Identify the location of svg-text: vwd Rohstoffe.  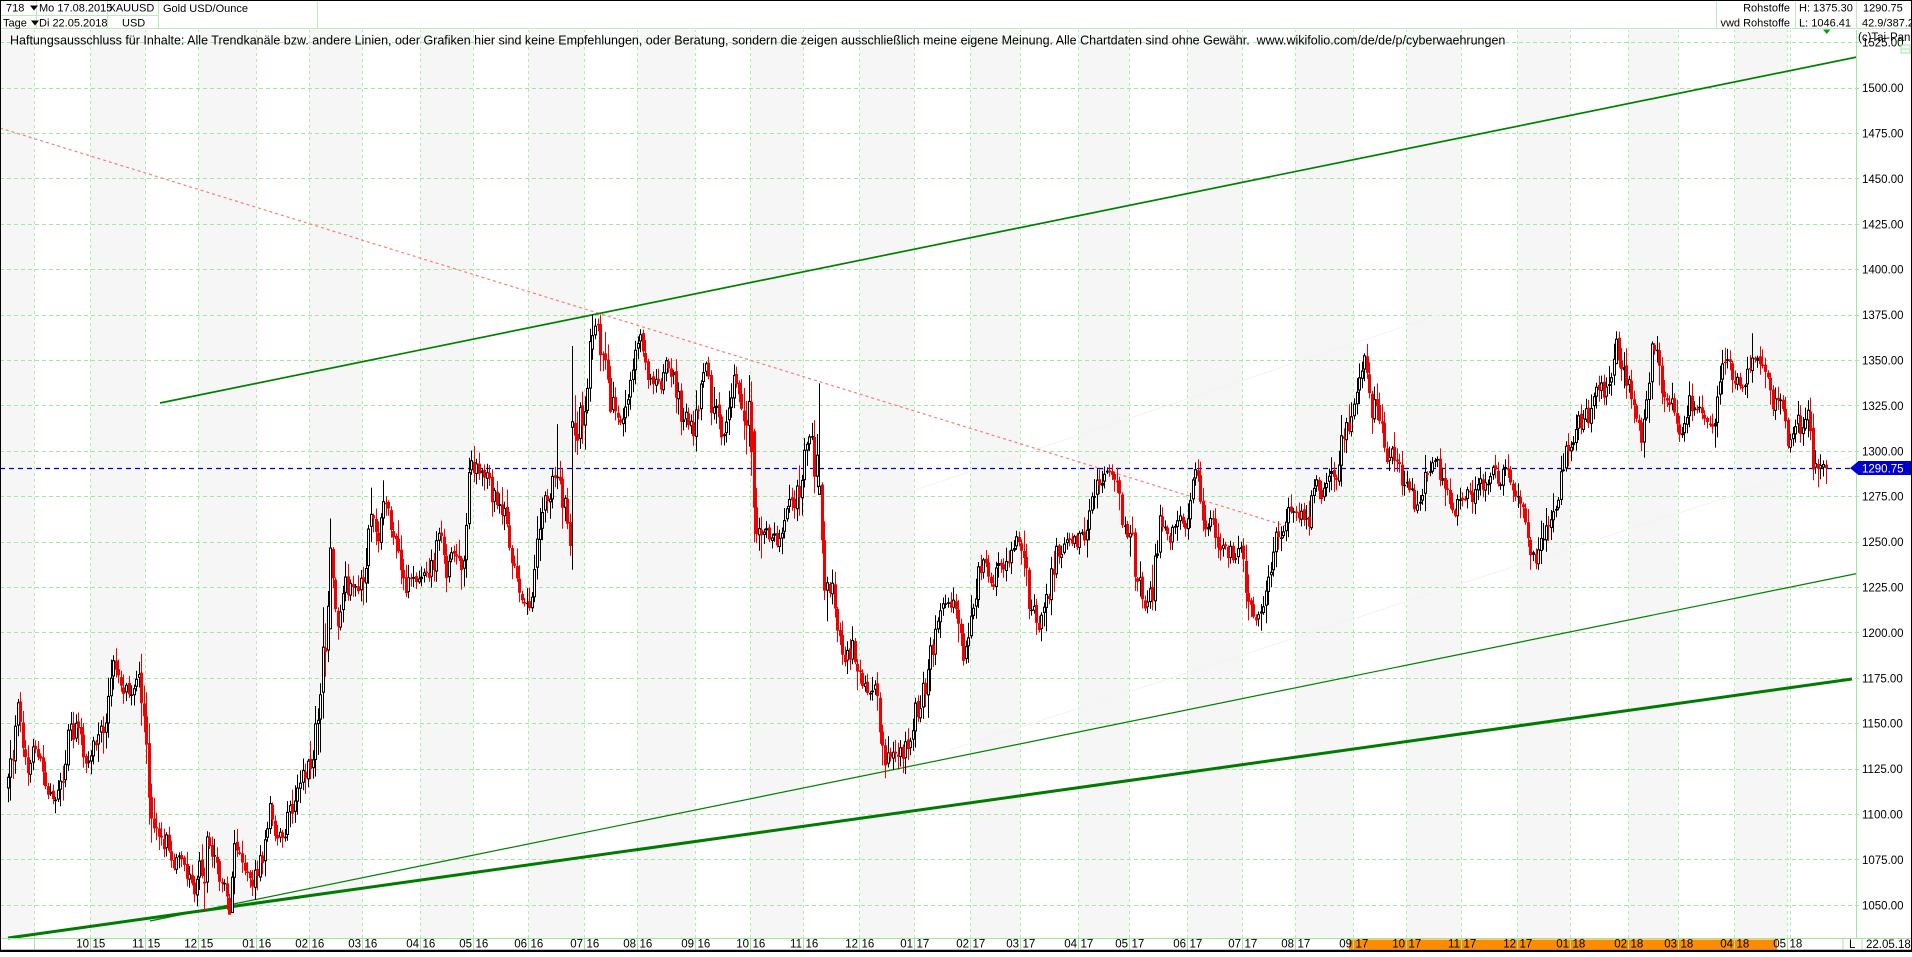
(1755, 24).